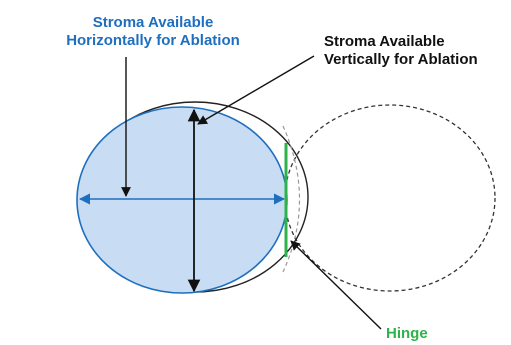 This screenshot has width=511, height=345. I want to click on hinge-label: Hinge, so click(407, 334).